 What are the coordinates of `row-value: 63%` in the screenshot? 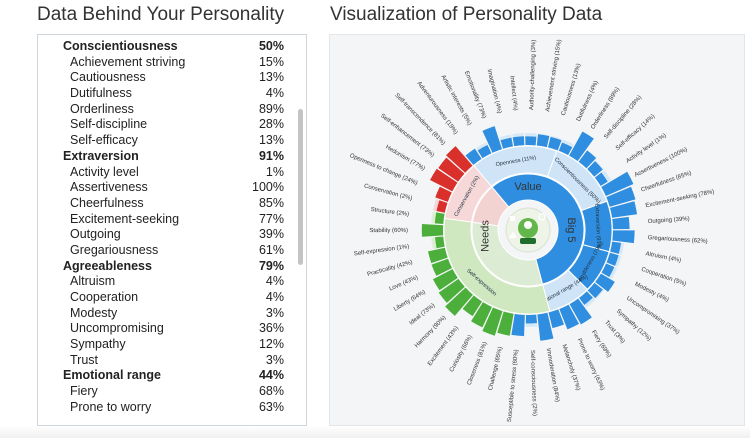 It's located at (271, 406).